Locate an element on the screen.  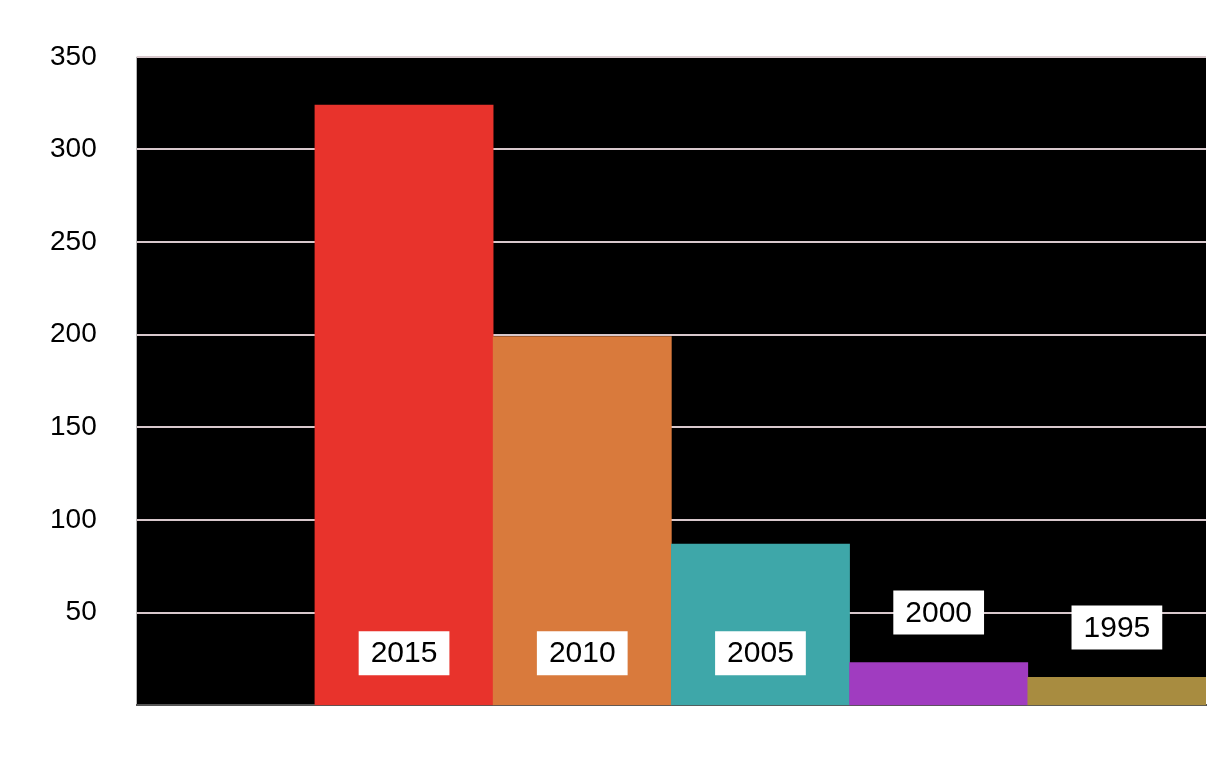
y-tick-label: 300 is located at coordinates (73, 148).